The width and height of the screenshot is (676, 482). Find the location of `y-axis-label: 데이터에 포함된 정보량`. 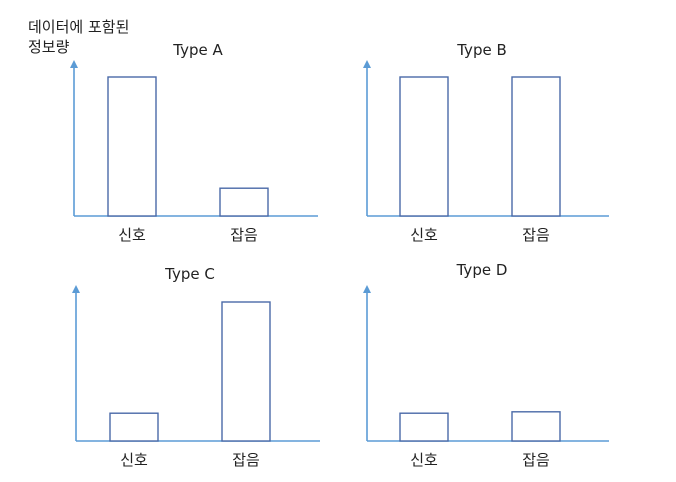

y-axis-label: 데이터에 포함된 정보량 is located at coordinates (78, 37).